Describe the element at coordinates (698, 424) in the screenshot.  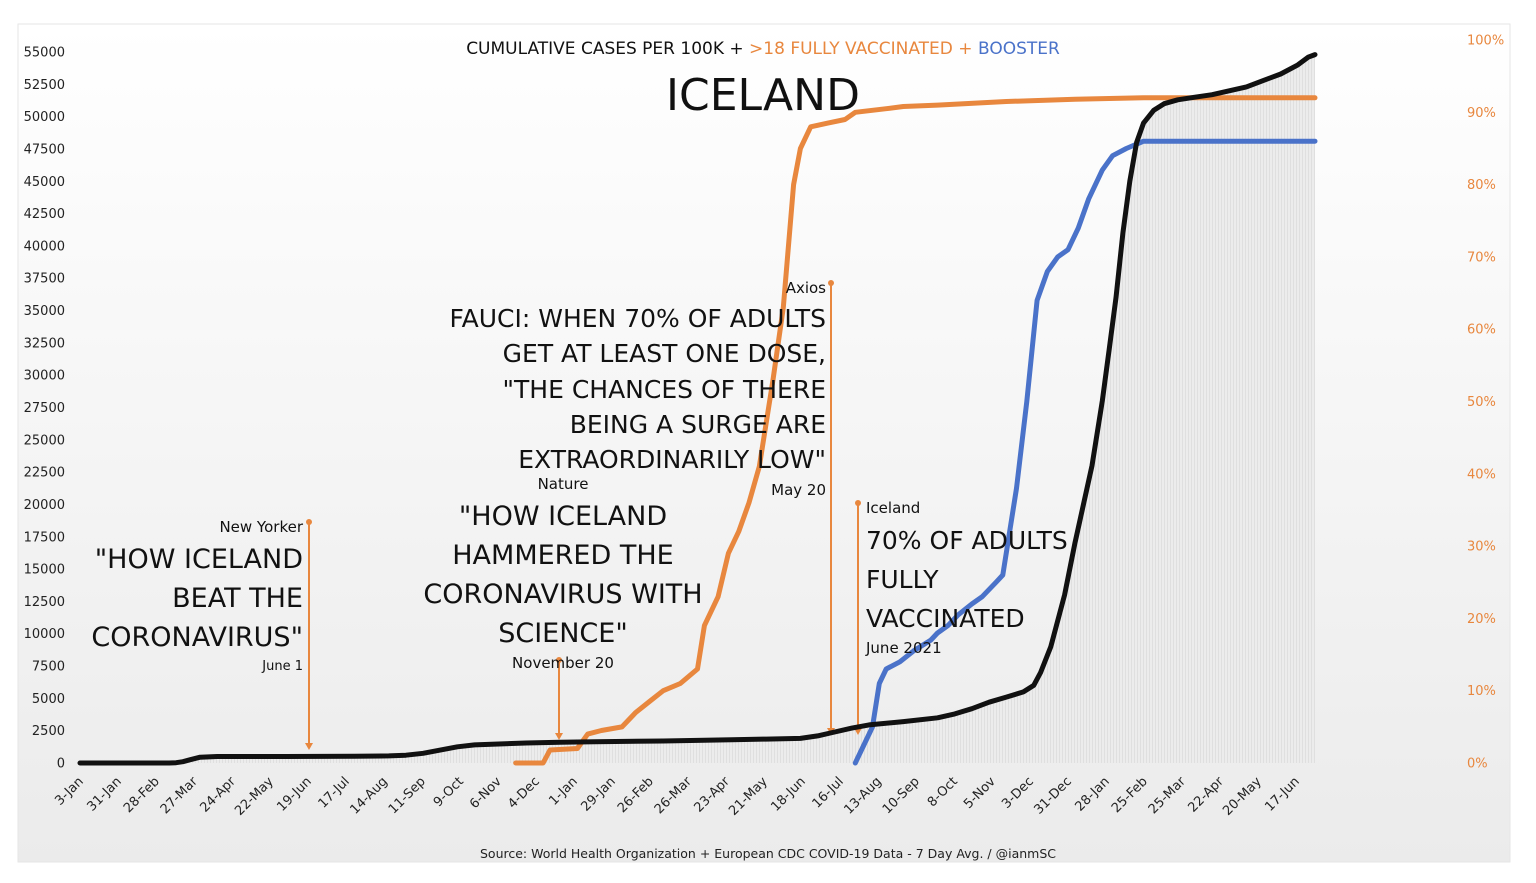
I see `annotation-headline-line: BEING A SURGE ARE` at that location.